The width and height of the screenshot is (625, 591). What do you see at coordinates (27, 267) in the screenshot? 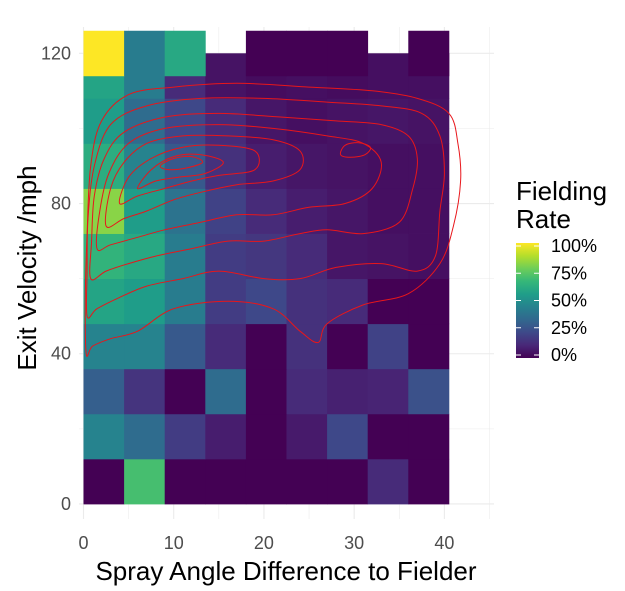
I see `y-axis-title: Exit Velocity /mph` at bounding box center [27, 267].